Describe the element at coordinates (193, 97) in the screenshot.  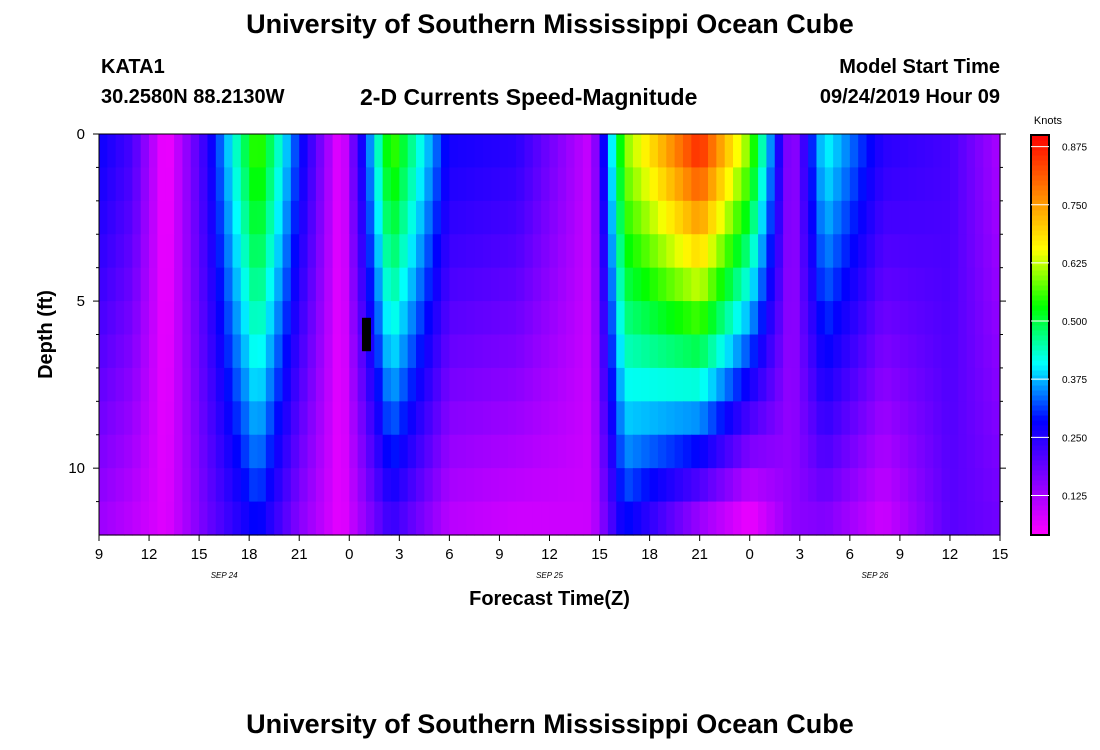
I see `station-coordinates: 30.2580N 88.2130W` at that location.